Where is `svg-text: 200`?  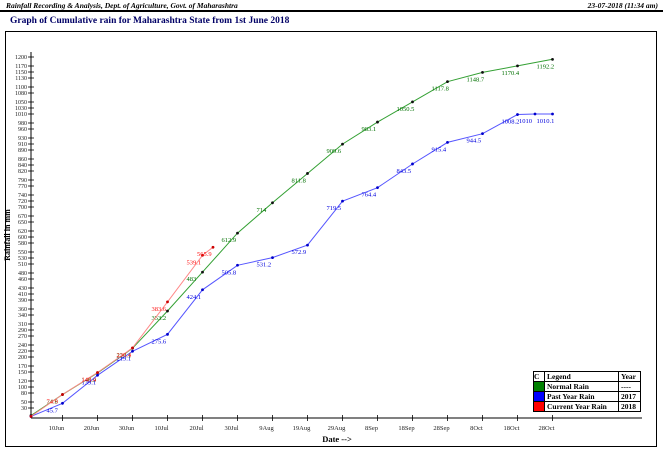 svg-text: 200 is located at coordinates (22, 358).